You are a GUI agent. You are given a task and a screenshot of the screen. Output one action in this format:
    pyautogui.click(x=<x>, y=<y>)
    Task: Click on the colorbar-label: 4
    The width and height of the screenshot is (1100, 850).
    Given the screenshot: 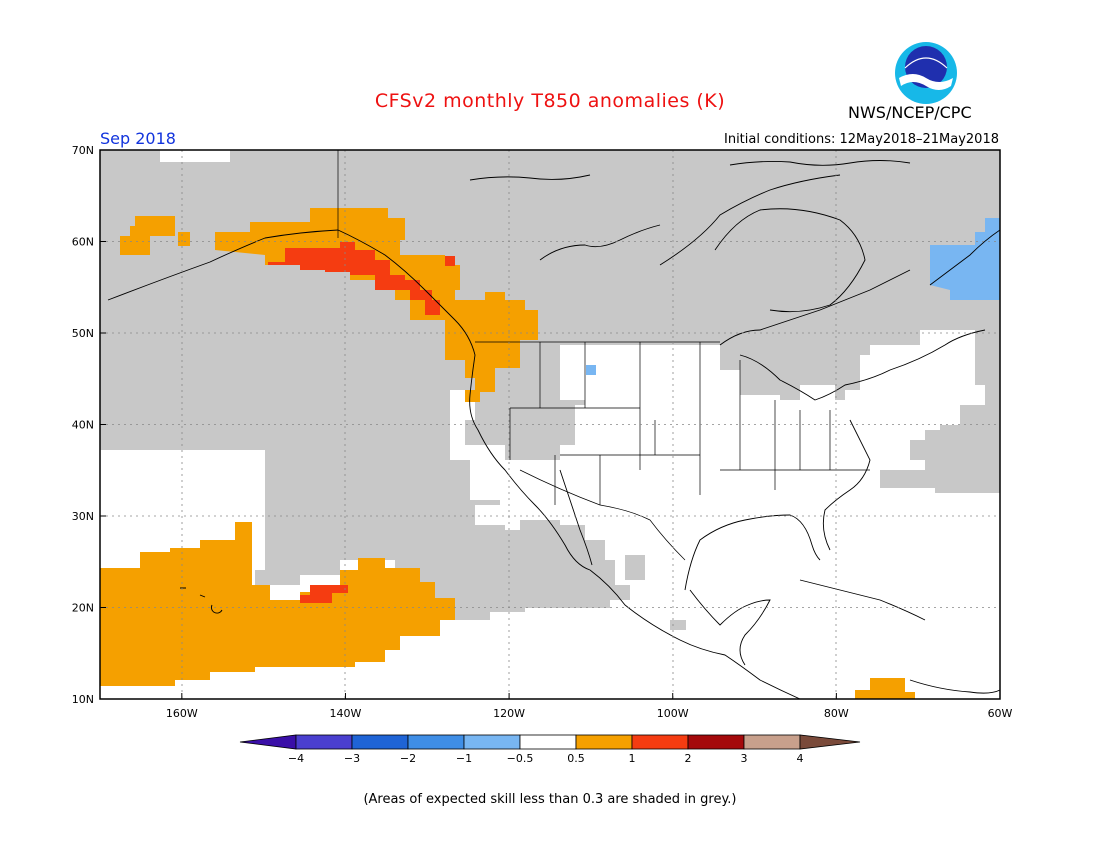 What is the action you would take?
    pyautogui.click(x=800, y=758)
    